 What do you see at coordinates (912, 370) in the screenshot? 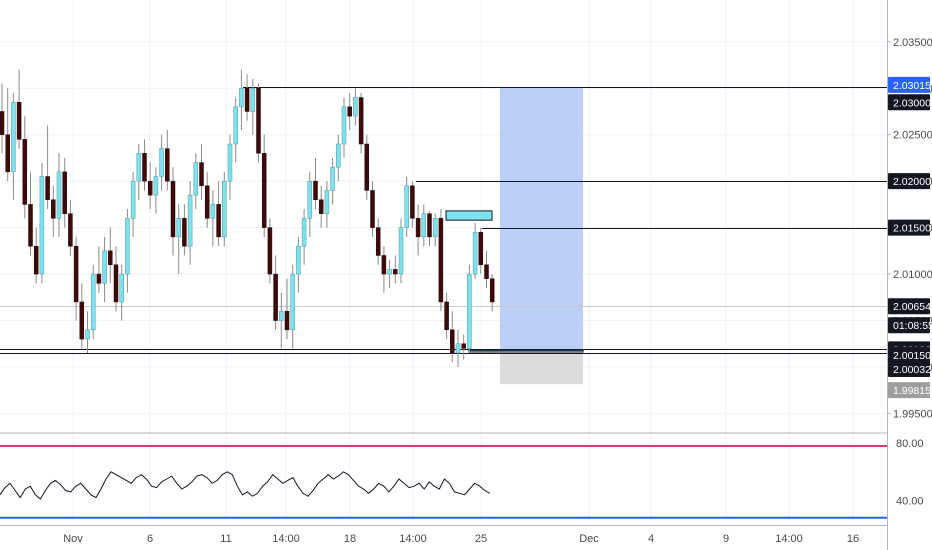
I see `tag-stop-0: 2.00032` at bounding box center [912, 370].